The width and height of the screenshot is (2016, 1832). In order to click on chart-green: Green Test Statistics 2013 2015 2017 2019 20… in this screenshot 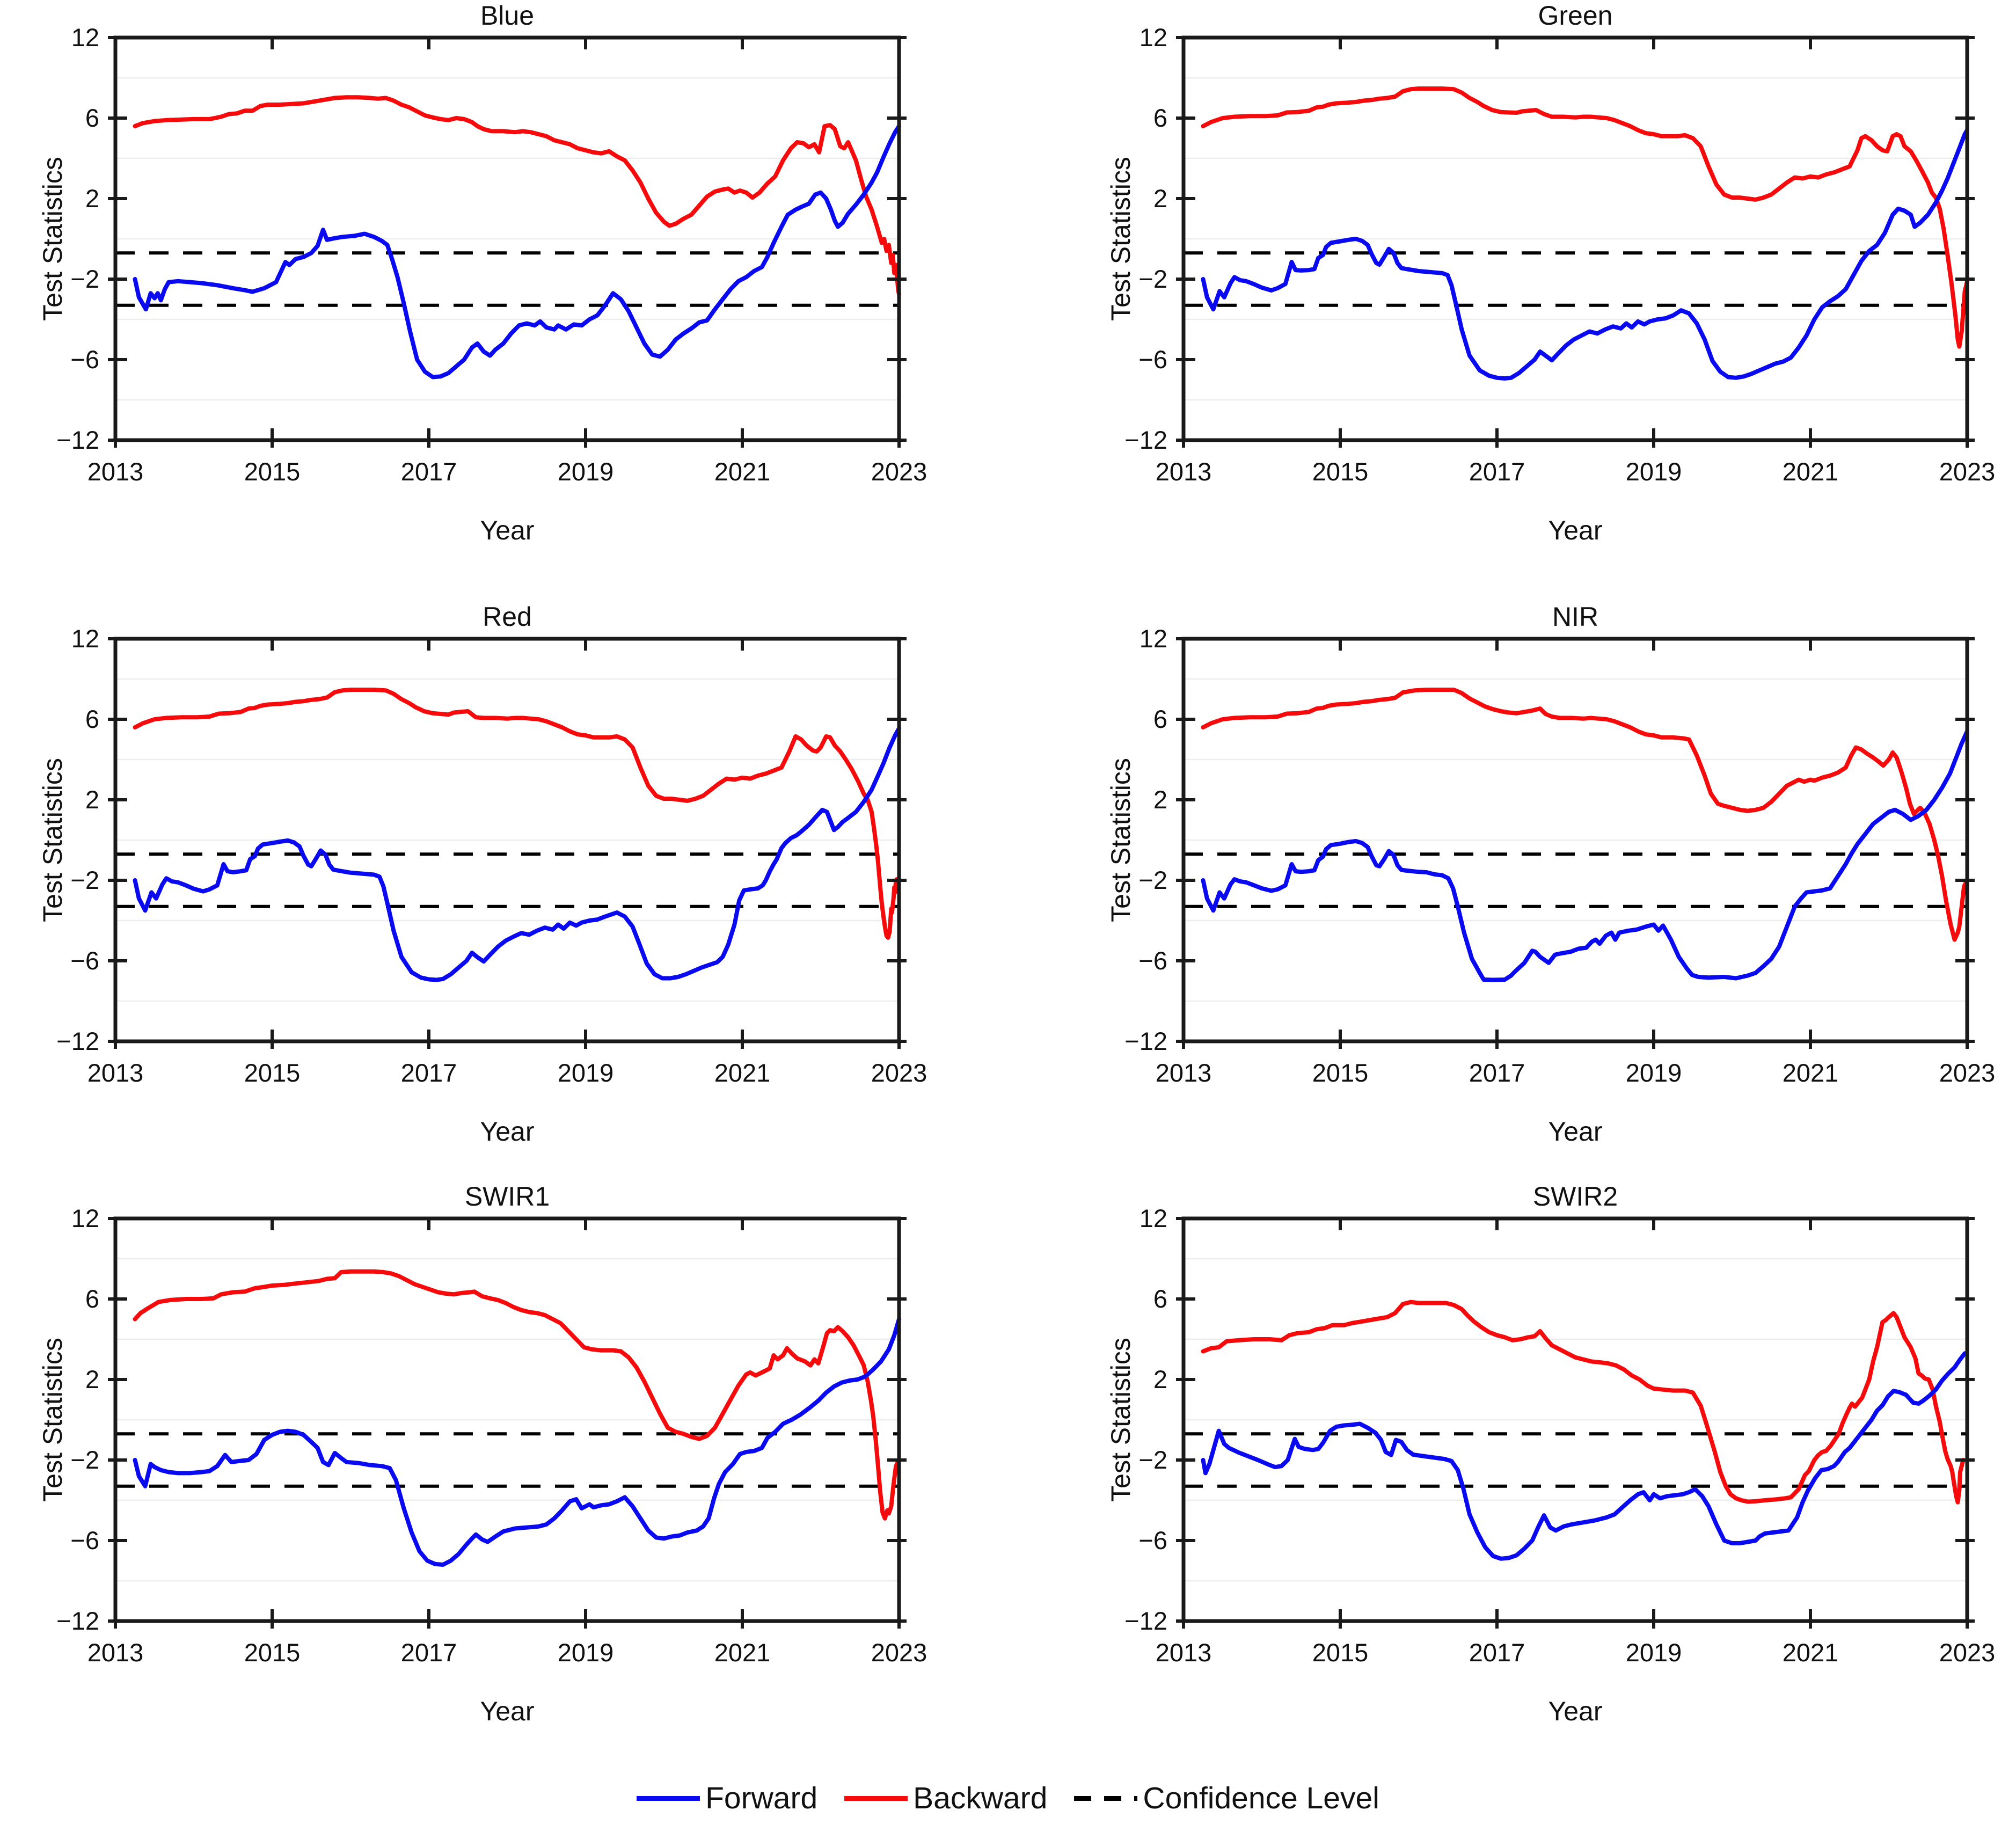, I will do `click(1542, 284)`.